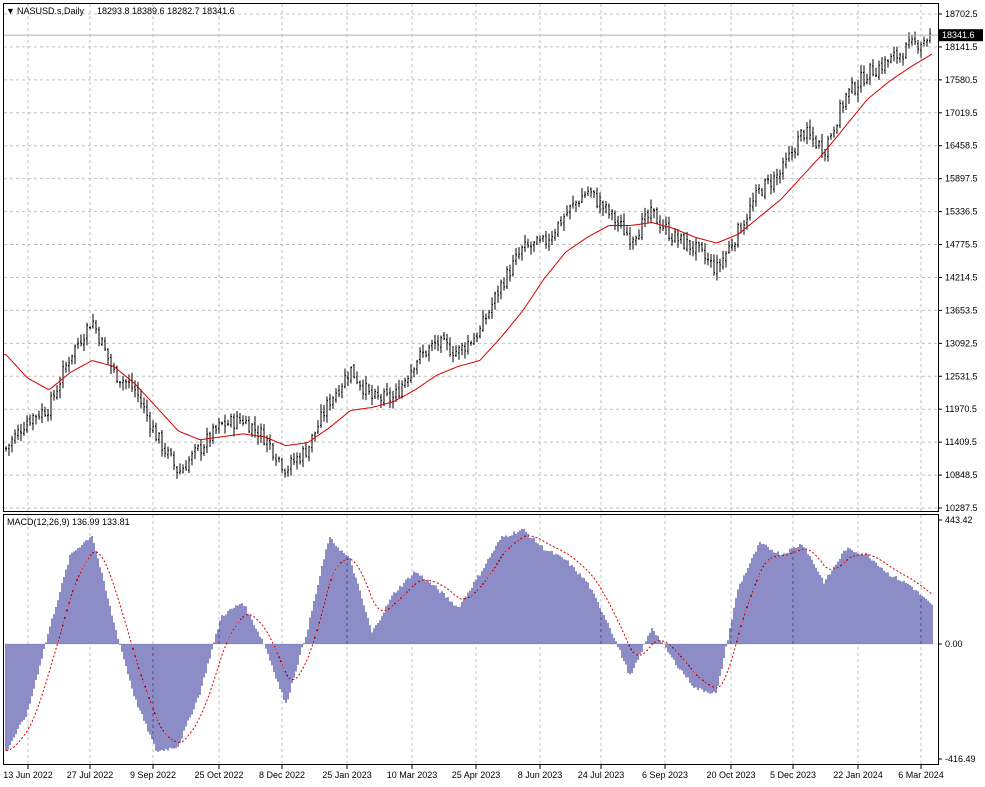  I want to click on date-tick-label: 13 Jun 2022, so click(28, 775).